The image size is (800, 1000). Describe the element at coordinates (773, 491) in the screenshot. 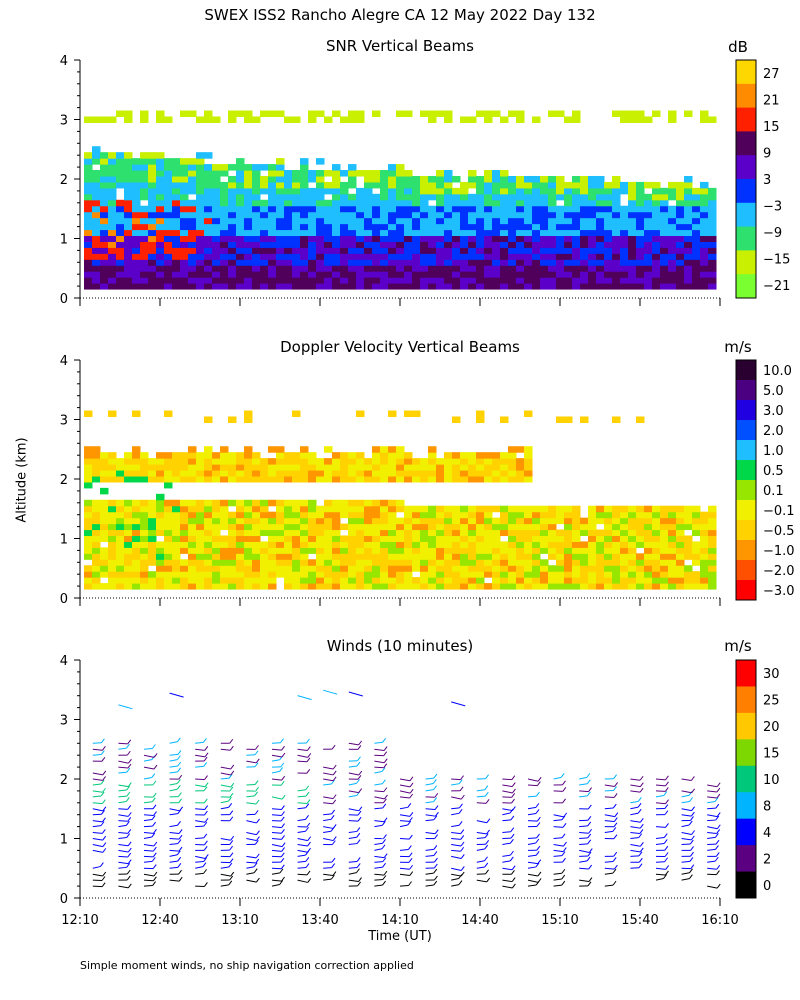

I see `colorbar-label: 0.1` at that location.